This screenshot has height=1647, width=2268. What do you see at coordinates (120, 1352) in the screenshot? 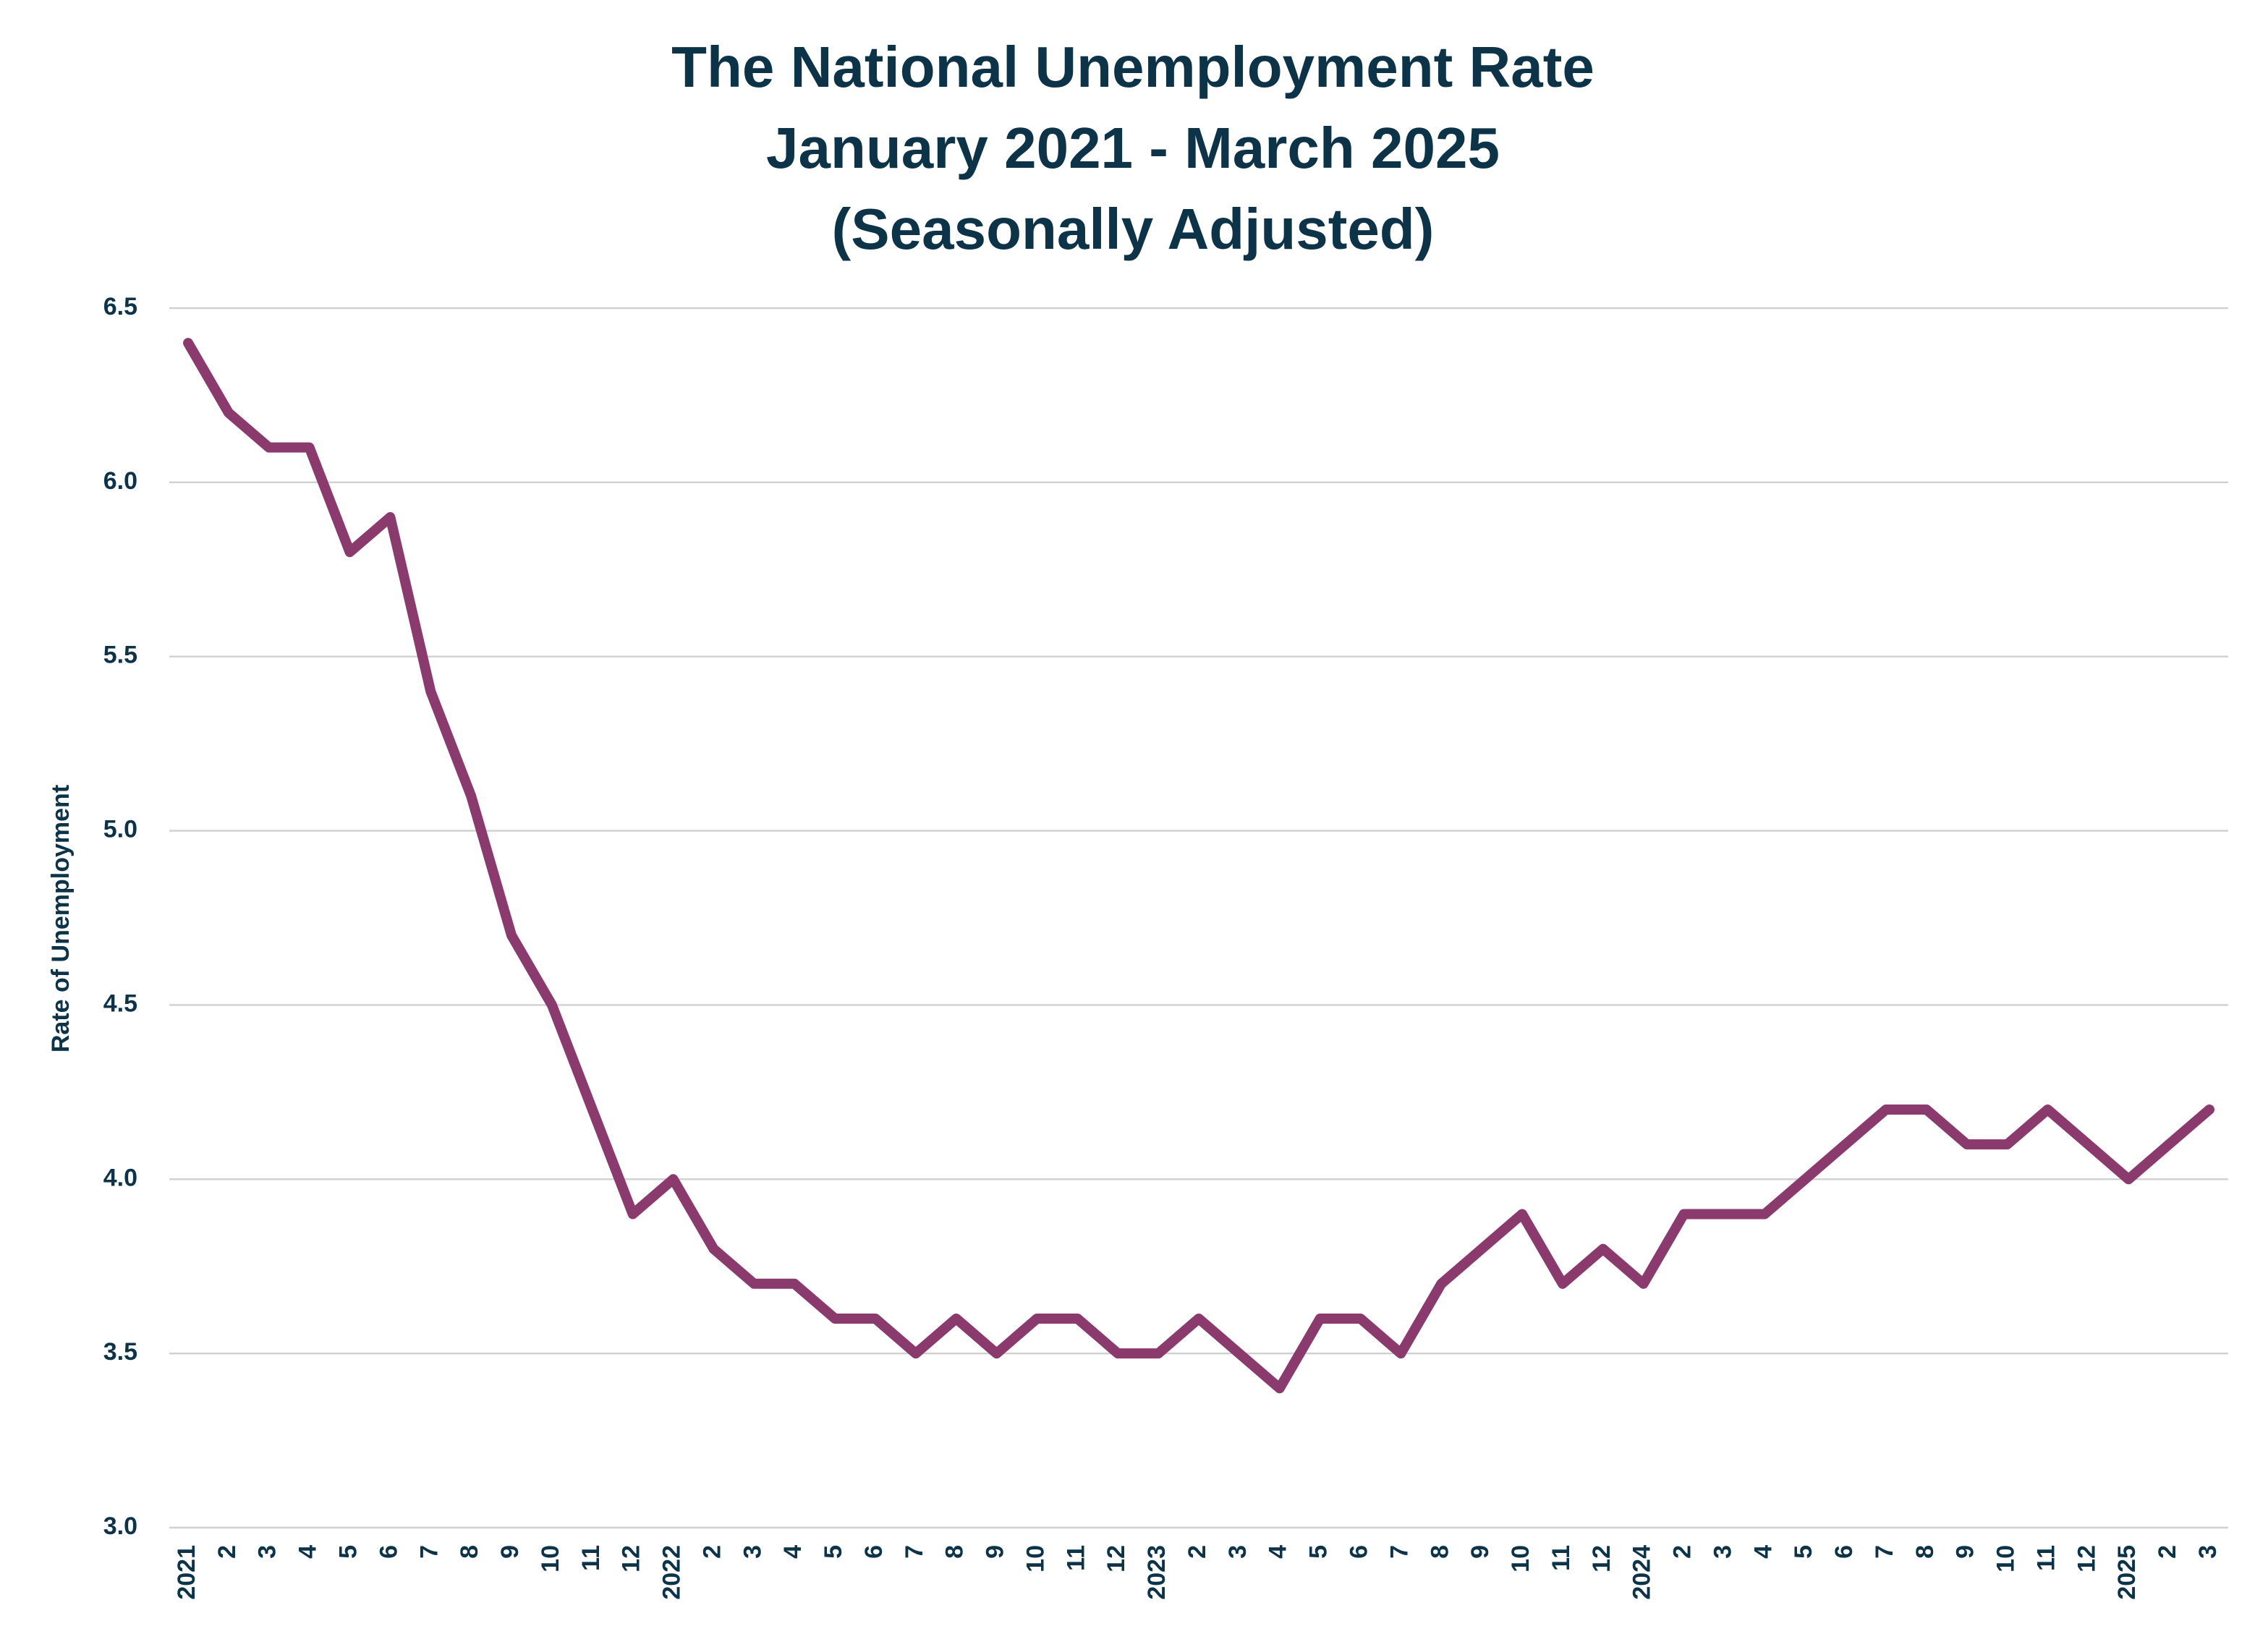
I see `y-tick-label: 3.5` at bounding box center [120, 1352].